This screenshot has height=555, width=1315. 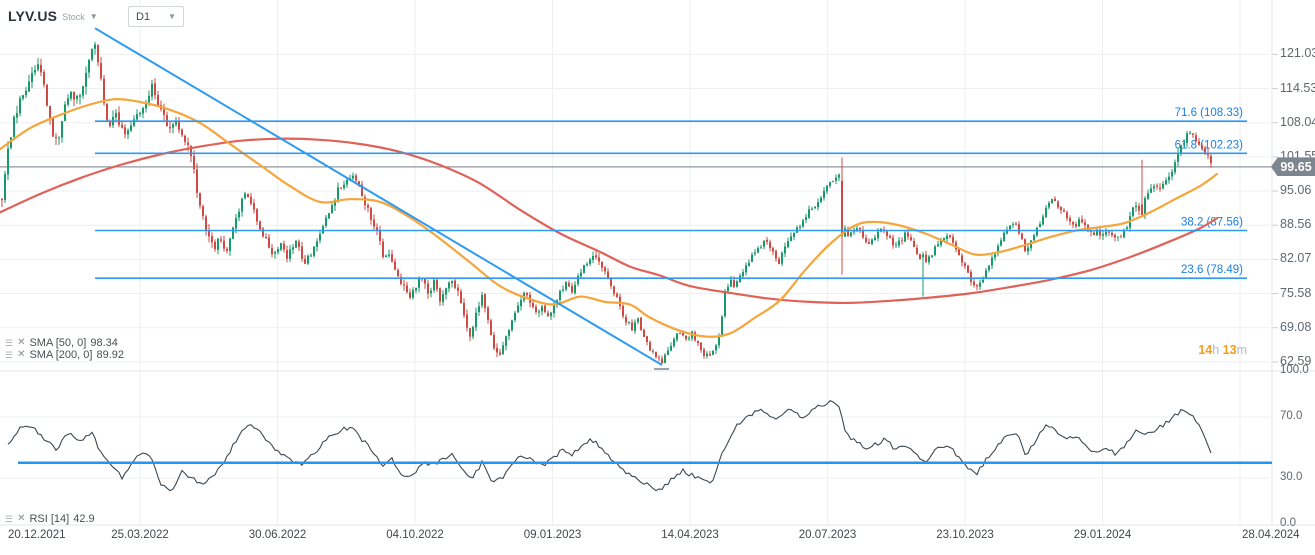 What do you see at coordinates (827, 535) in the screenshot?
I see `date-axis-label: 20.07.2023` at bounding box center [827, 535].